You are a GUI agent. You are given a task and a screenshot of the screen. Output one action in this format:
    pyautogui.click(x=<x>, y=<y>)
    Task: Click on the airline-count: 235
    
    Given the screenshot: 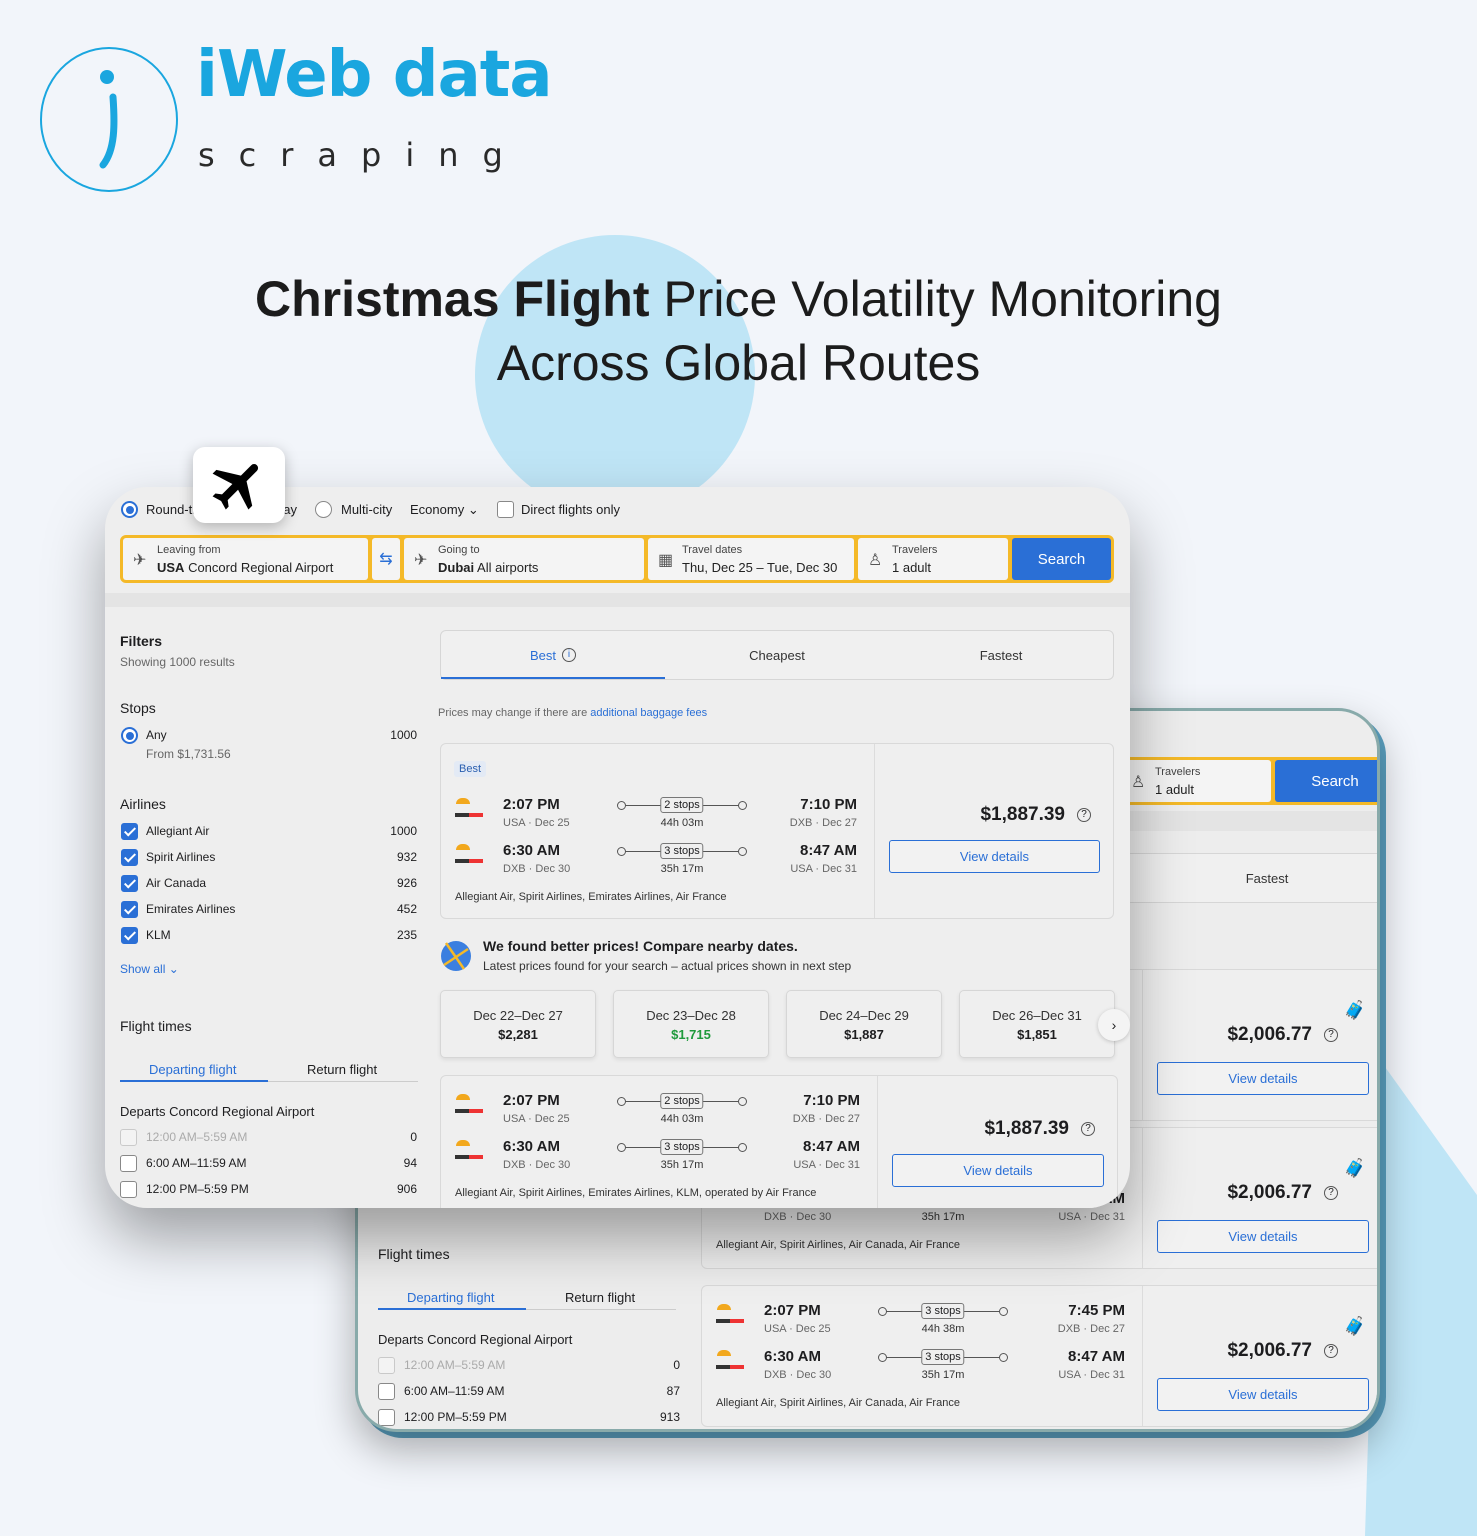 What is the action you would take?
    pyautogui.click(x=406, y=935)
    